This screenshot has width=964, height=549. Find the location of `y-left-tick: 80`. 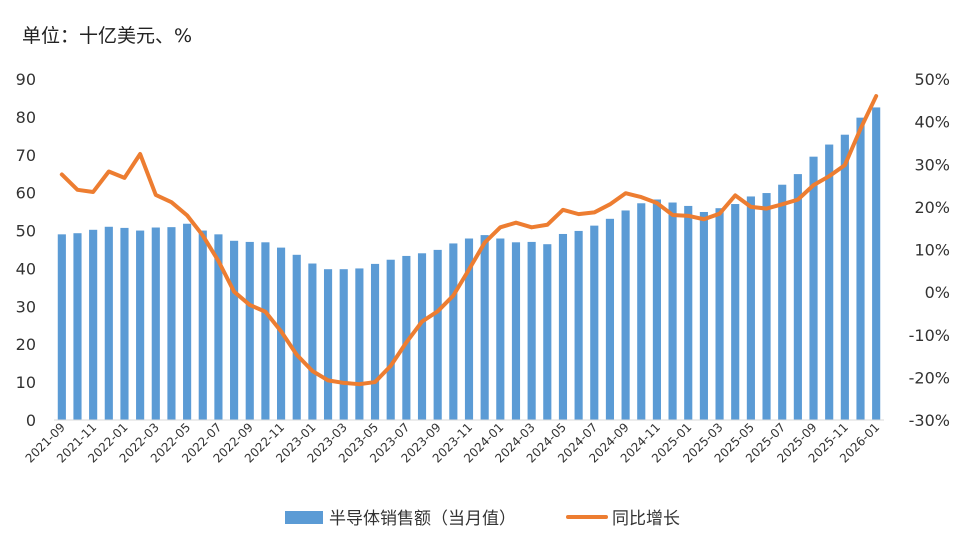

y-left-tick: 80 is located at coordinates (26, 117).